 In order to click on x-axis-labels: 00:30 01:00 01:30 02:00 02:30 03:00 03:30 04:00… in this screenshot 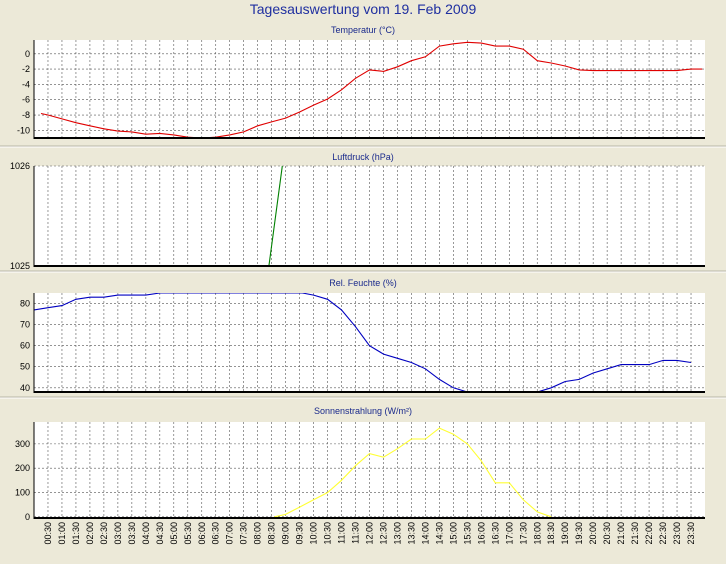, I will do `click(369, 533)`.